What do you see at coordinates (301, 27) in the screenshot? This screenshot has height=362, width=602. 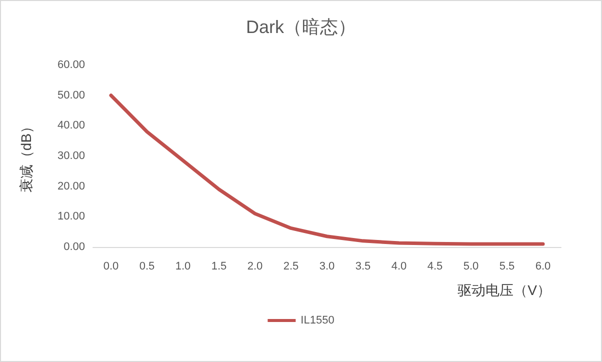 I see `chart-title: Dark（暗态）` at bounding box center [301, 27].